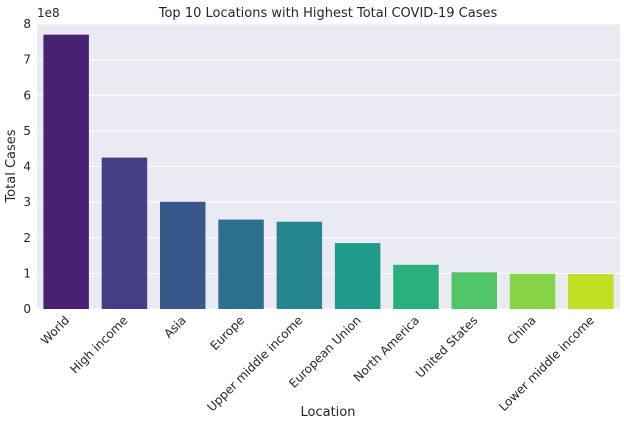 The width and height of the screenshot is (624, 429). Describe the element at coordinates (27, 131) in the screenshot. I see `y-tick-label: 5` at that location.